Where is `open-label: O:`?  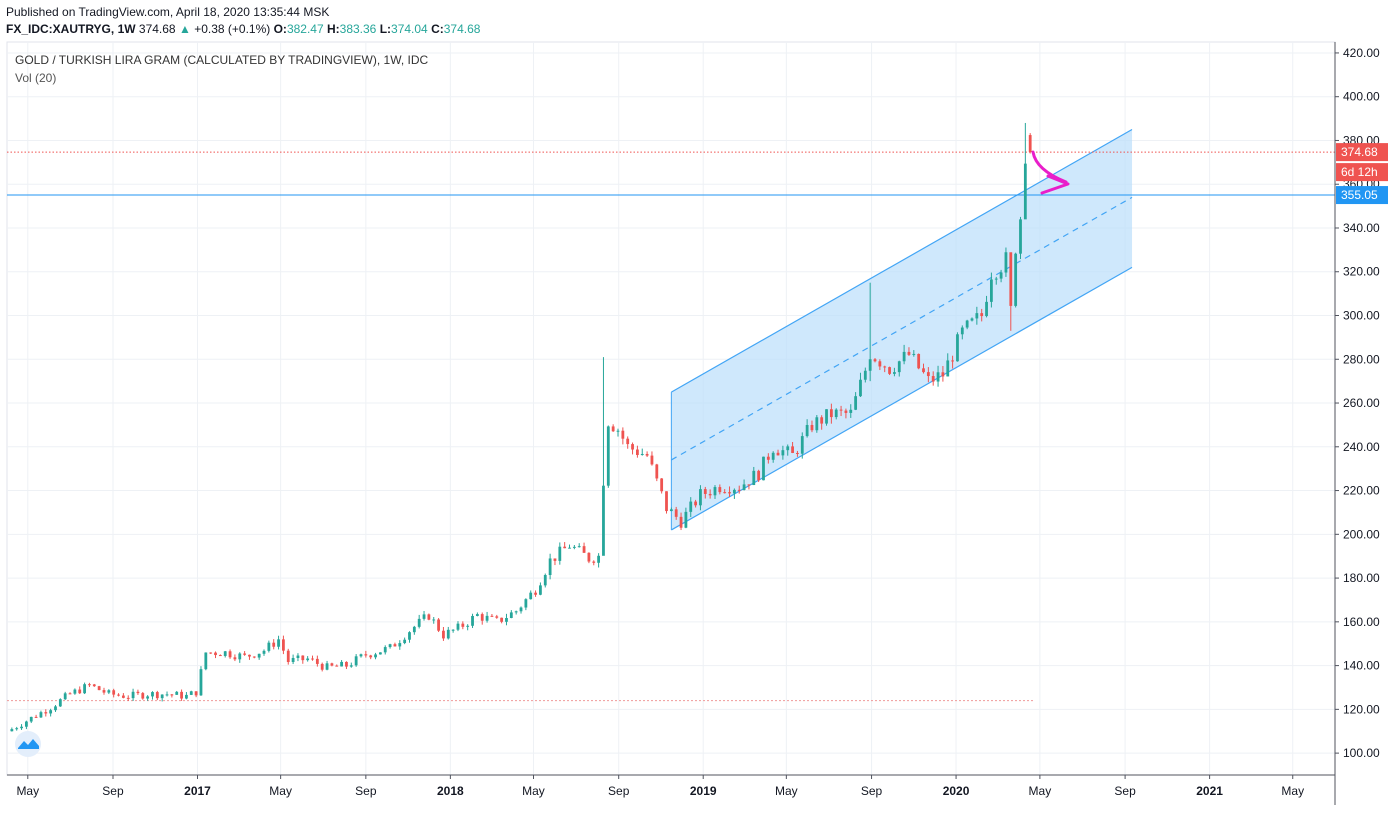
open-label: O: is located at coordinates (280, 29).